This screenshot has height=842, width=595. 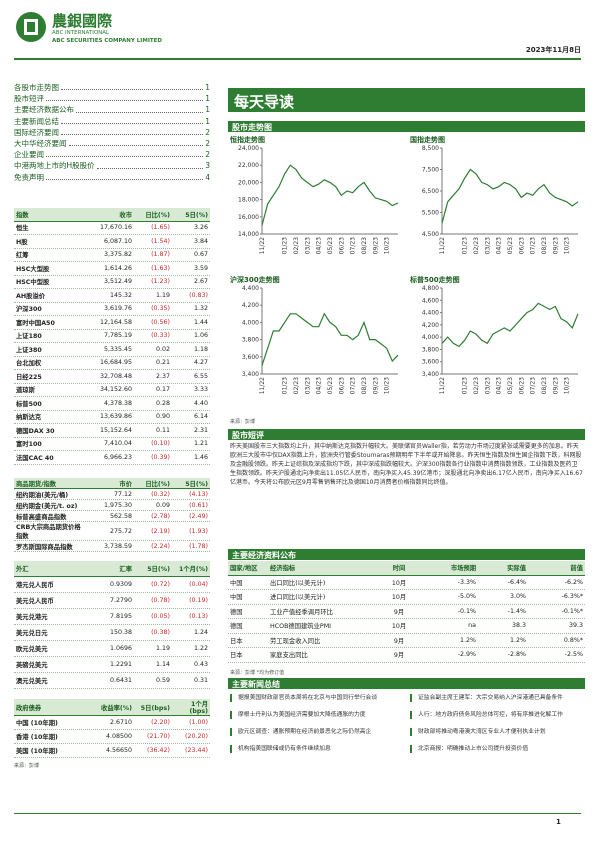 I want to click on table-cell: (0.05), so click(x=160, y=616).